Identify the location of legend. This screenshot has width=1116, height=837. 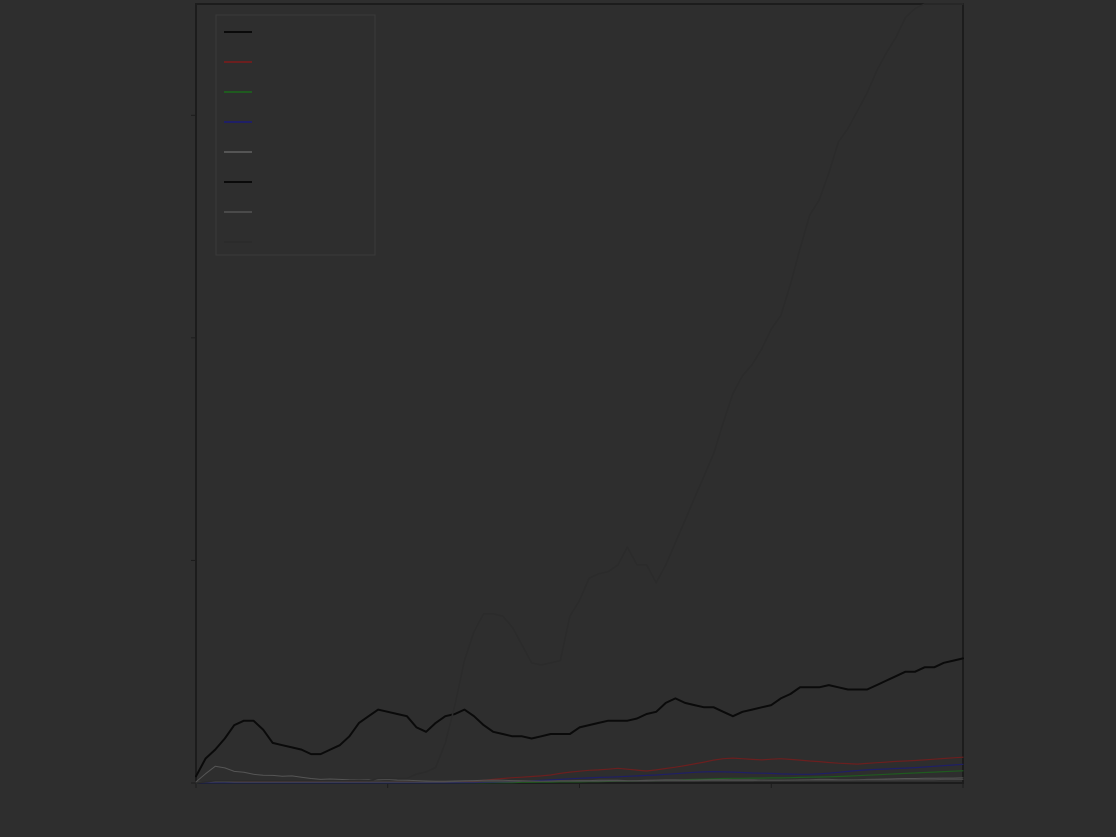
(295, 135).